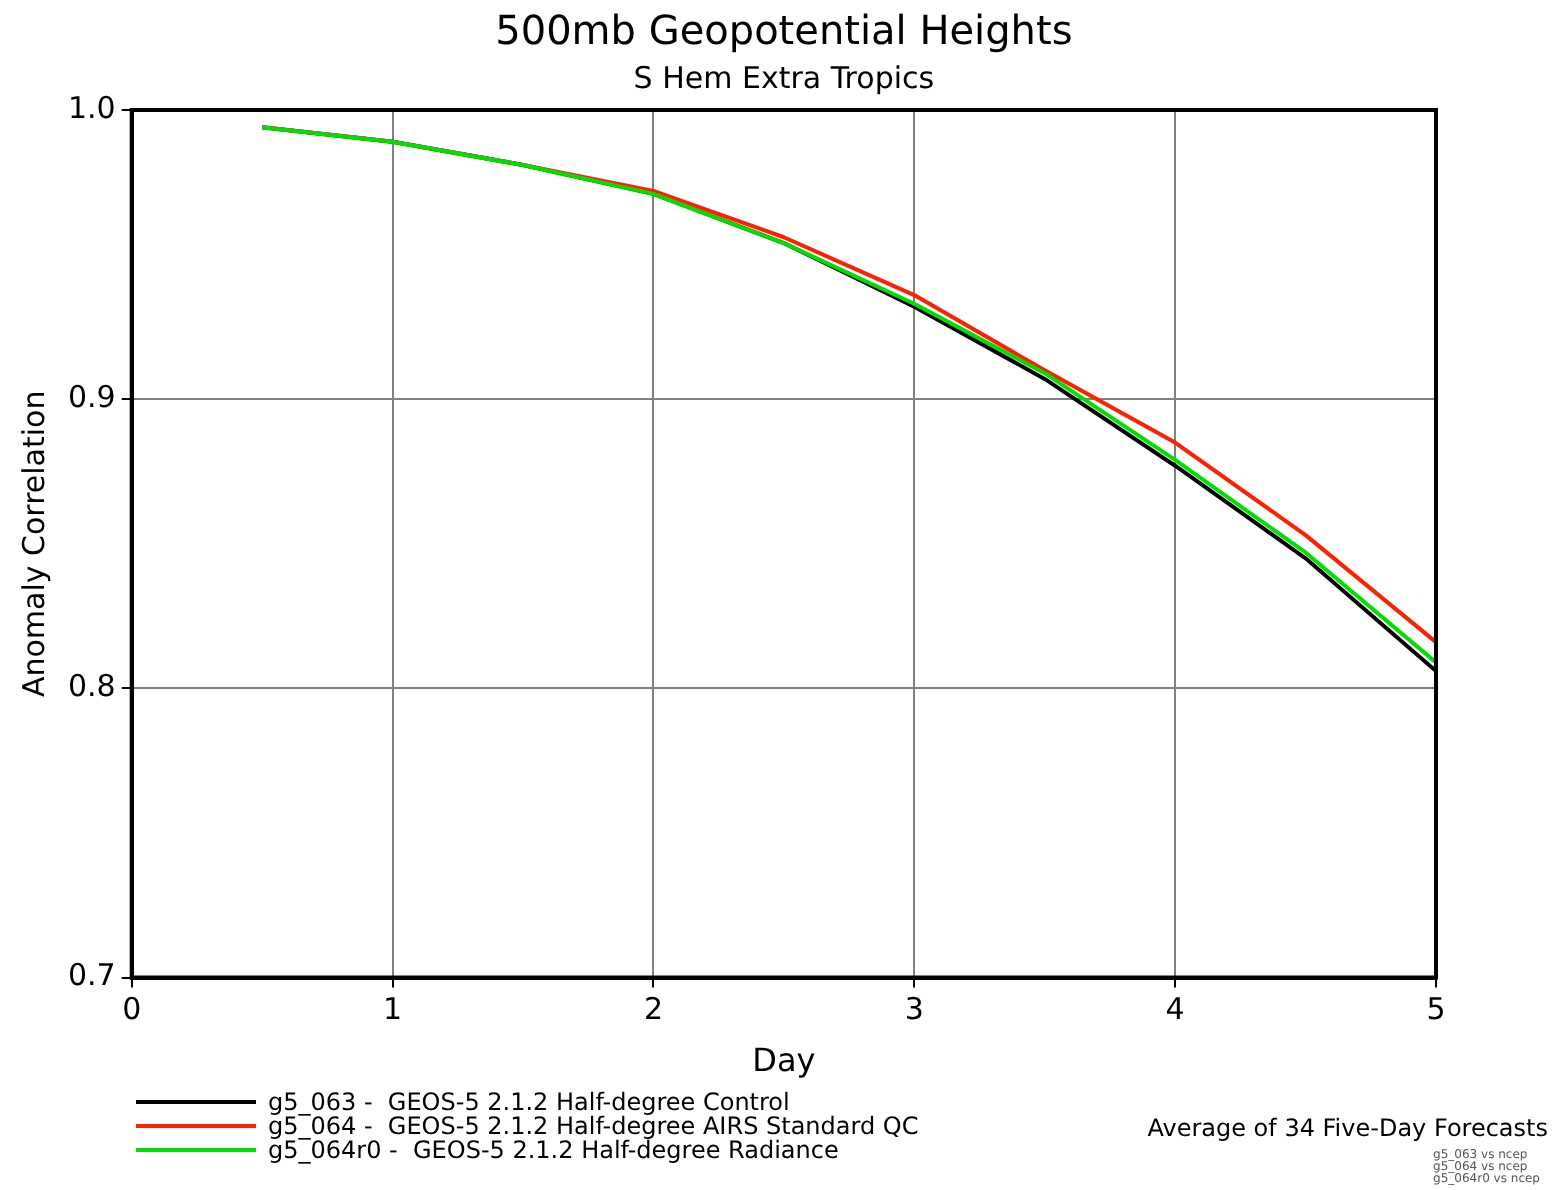 Image resolution: width=1552 pixels, height=1190 pixels. I want to click on x-tick-label: 0, so click(132, 1009).